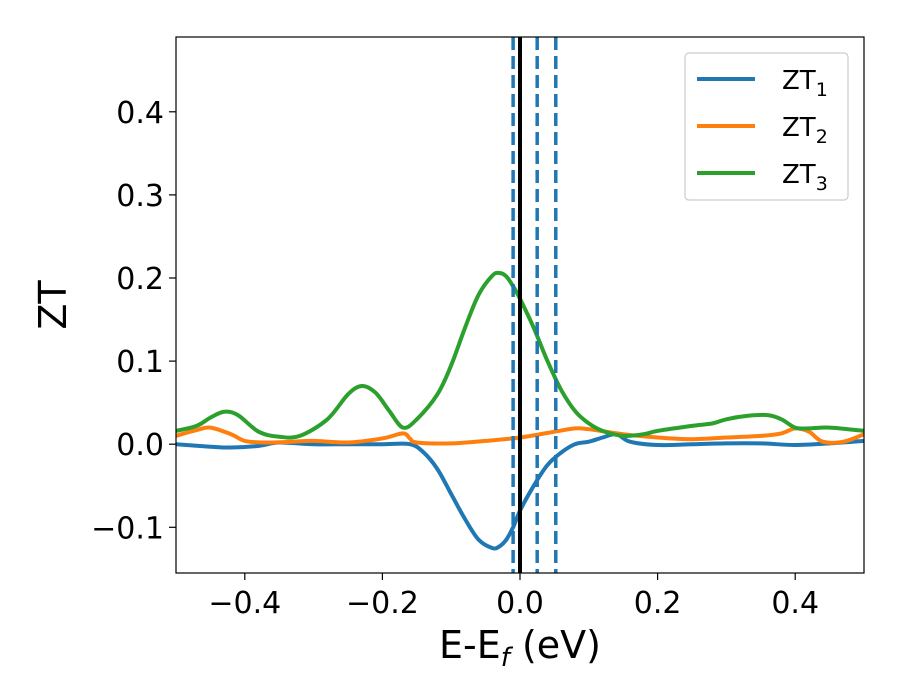  I want to click on legend: ZT1 ZT2 ZT3, so click(766, 126).